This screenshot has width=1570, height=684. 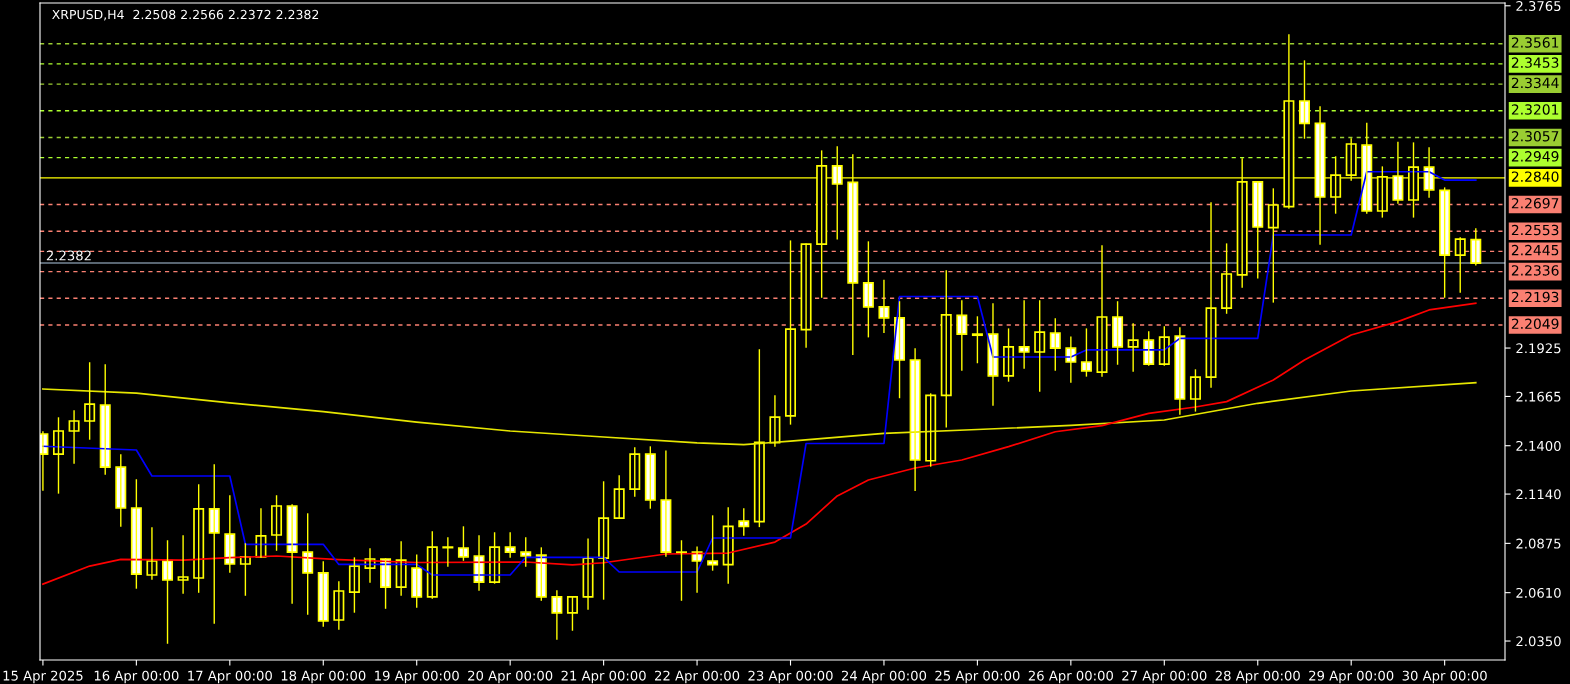 I want to click on y-tick-label: 2.0610, so click(x=1538, y=592).